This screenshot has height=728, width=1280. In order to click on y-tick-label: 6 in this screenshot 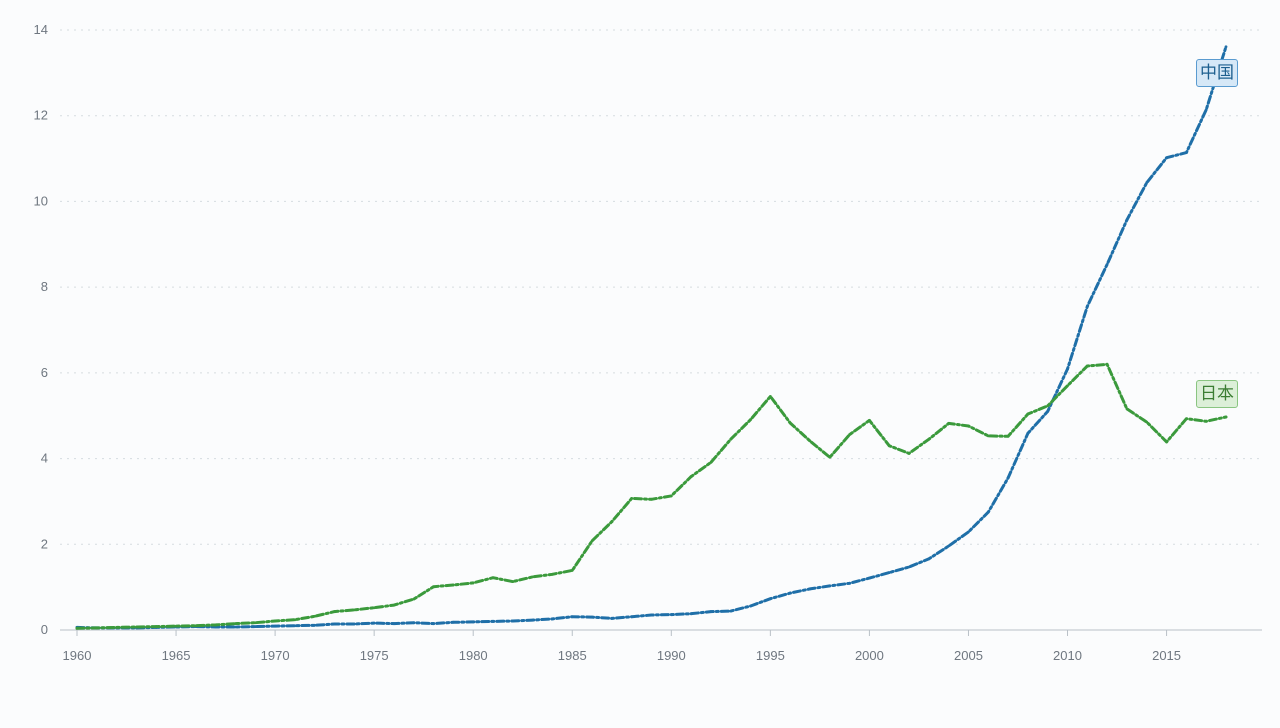, I will do `click(44, 372)`.